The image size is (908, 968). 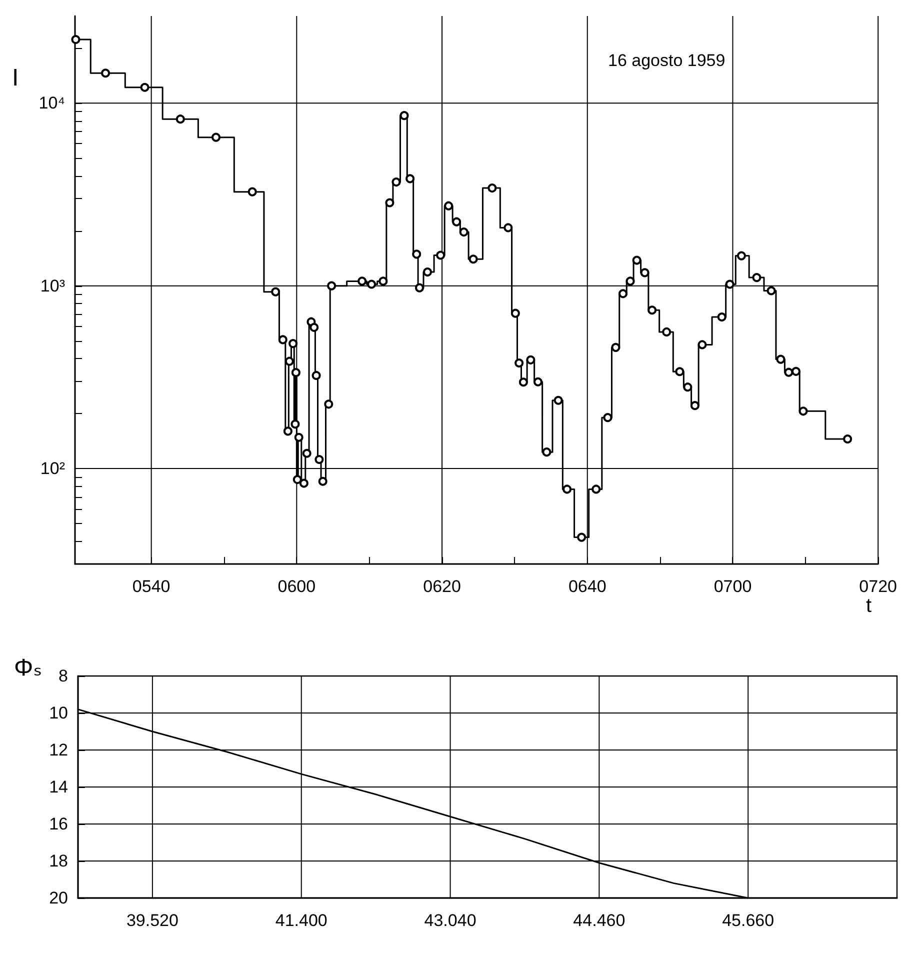 What do you see at coordinates (878, 586) in the screenshot?
I see `x-tick-label: 0720` at bounding box center [878, 586].